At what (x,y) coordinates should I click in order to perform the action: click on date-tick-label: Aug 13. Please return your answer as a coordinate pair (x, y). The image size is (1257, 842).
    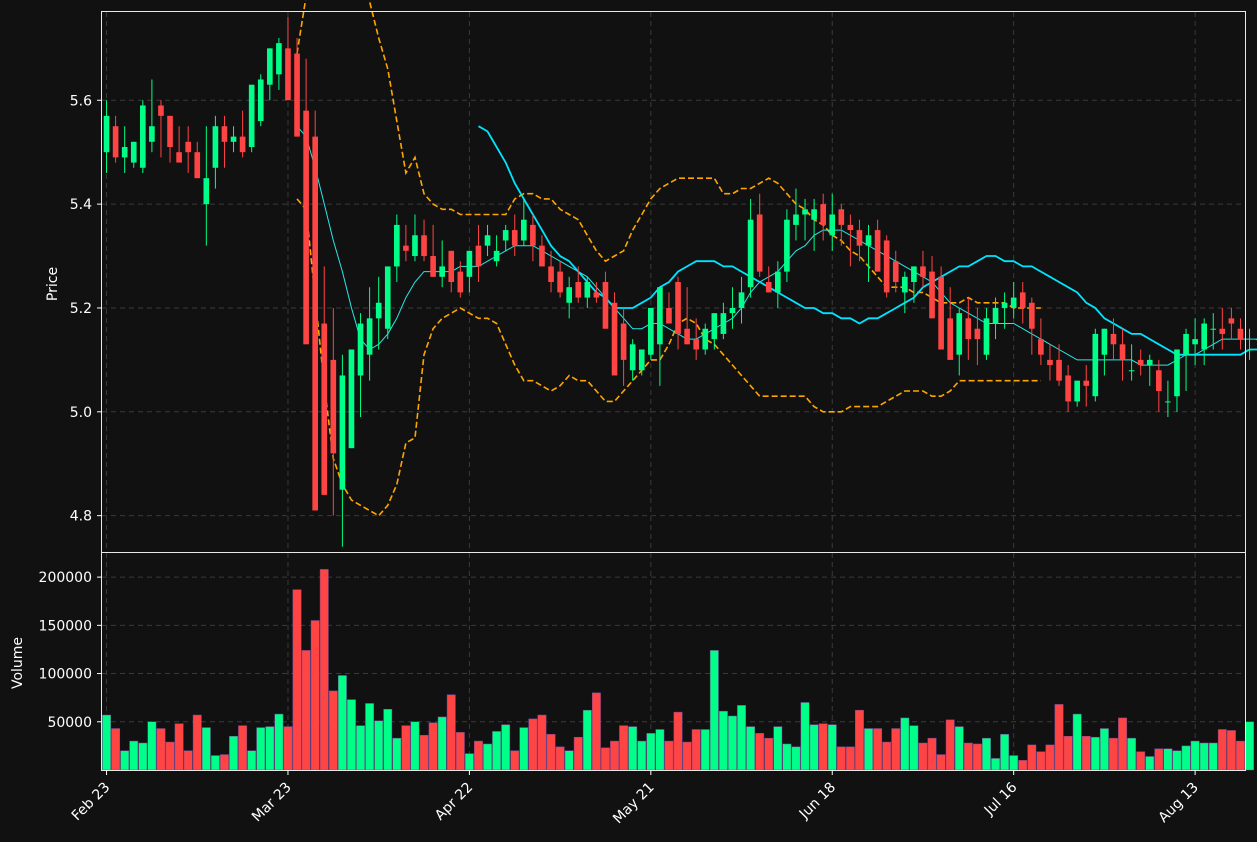
    Looking at the image, I should click on (1179, 803).